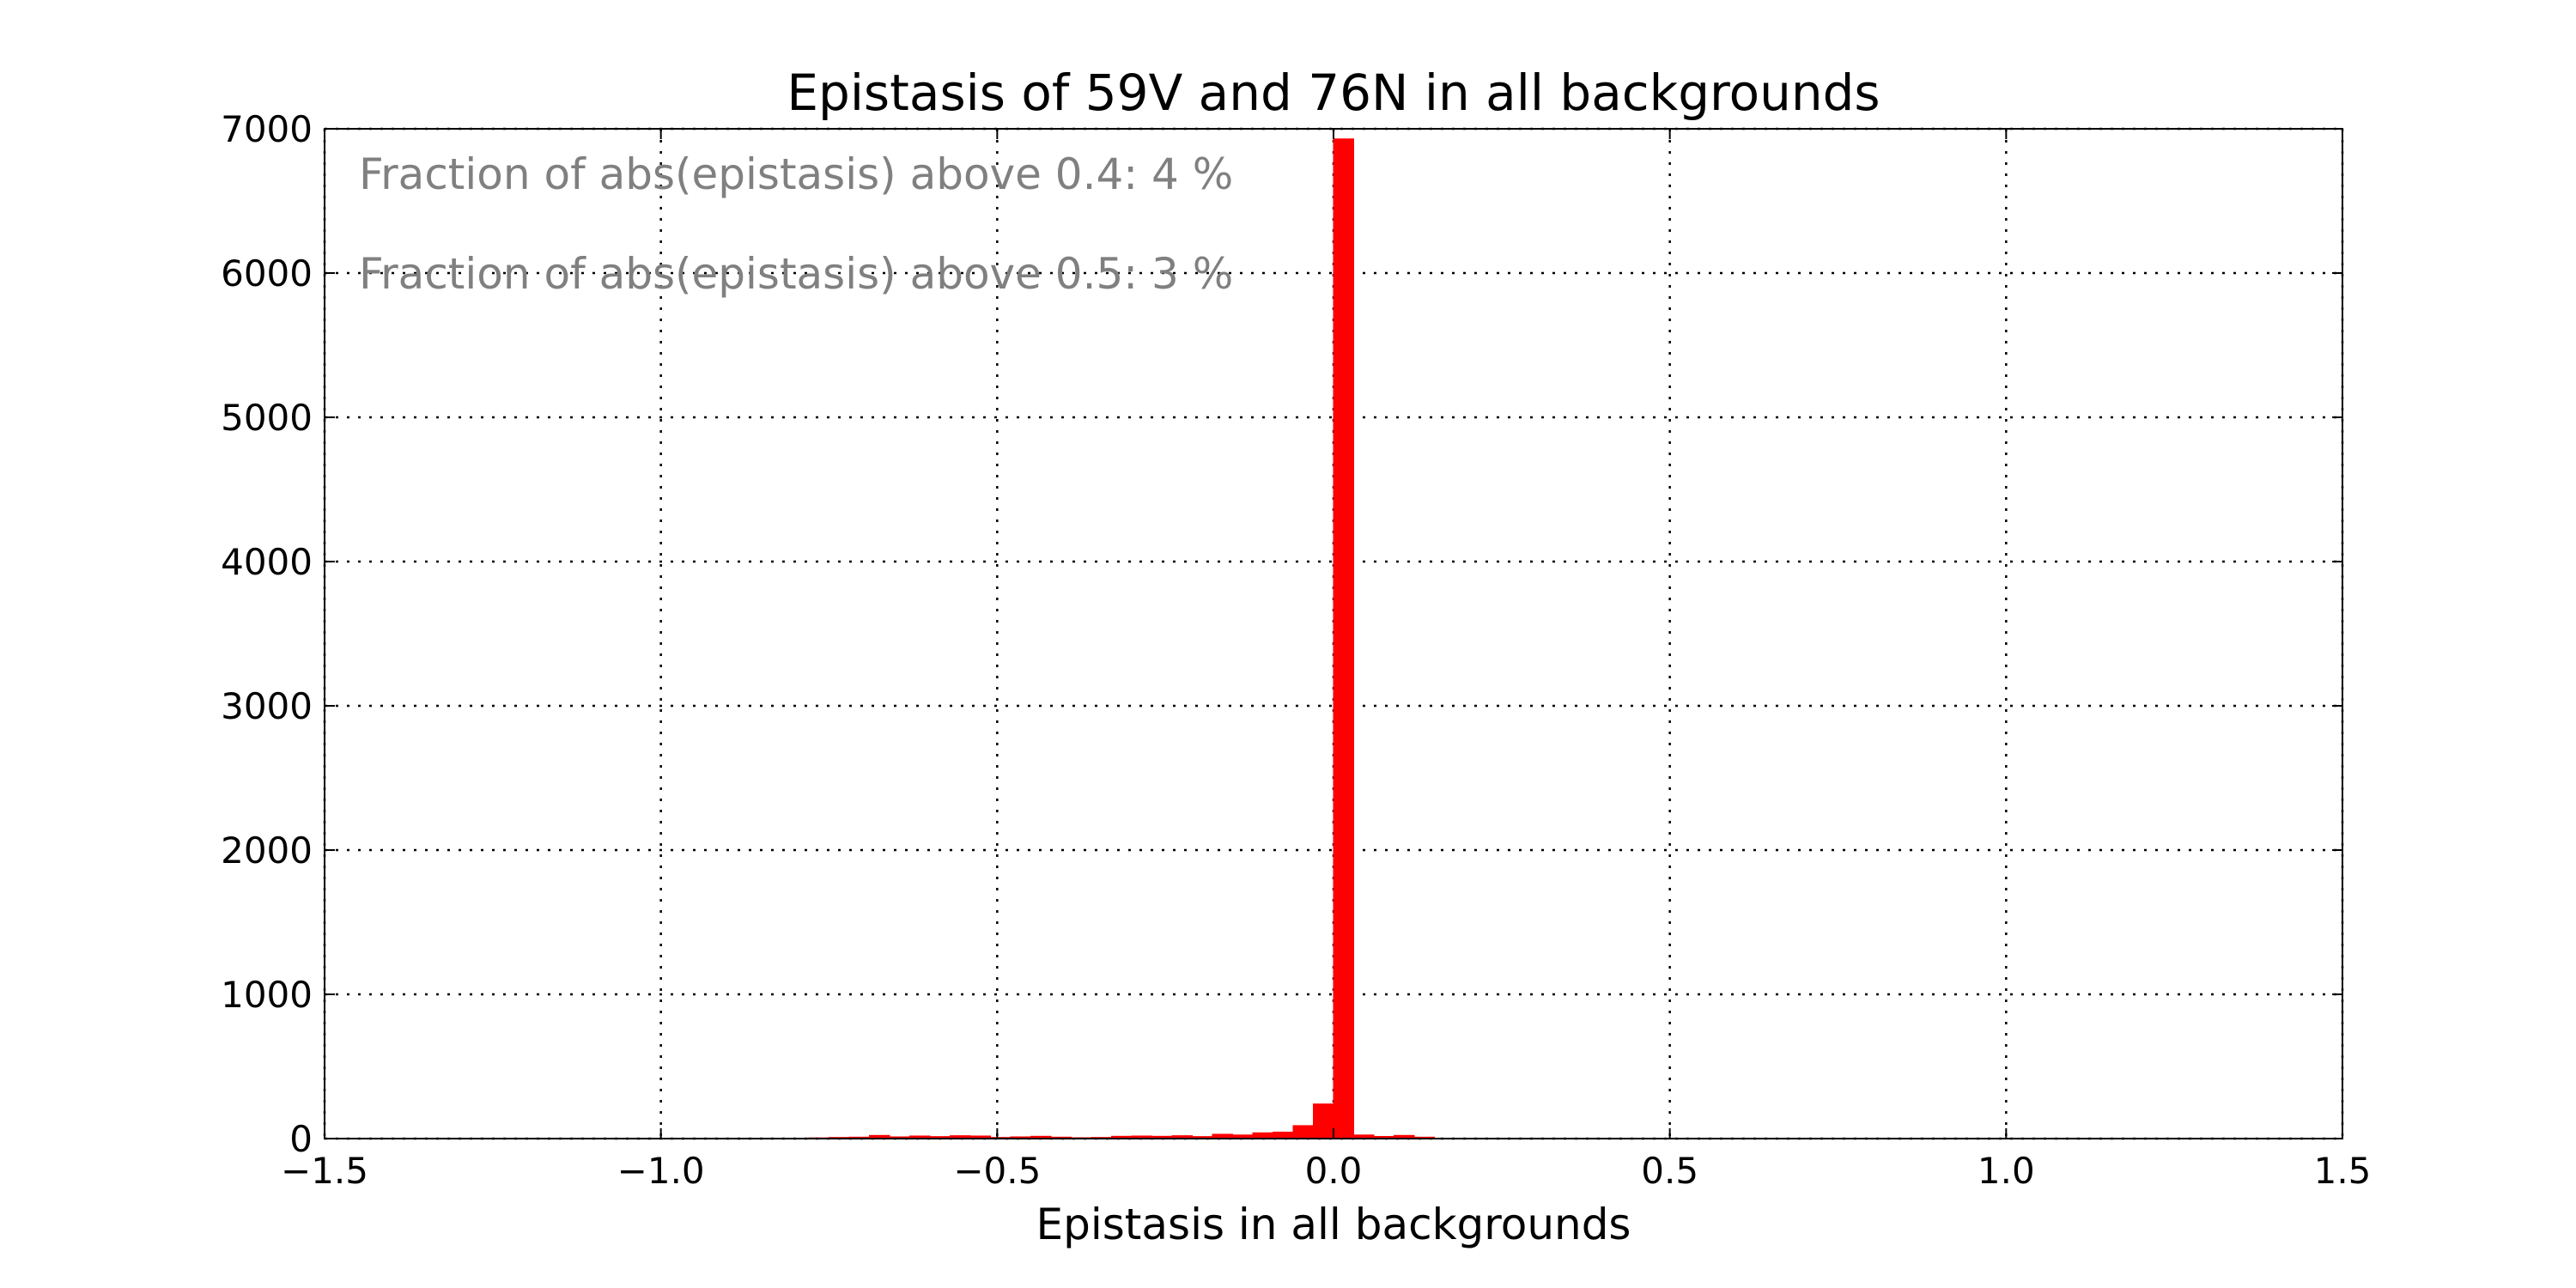  I want to click on y-tick-label: 5000, so click(267, 418).